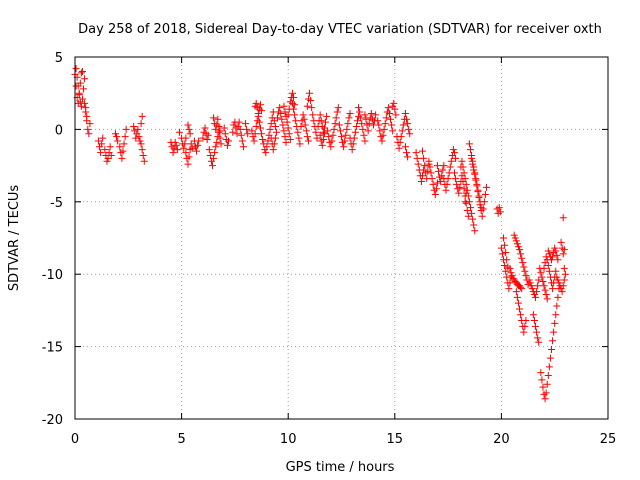 The height and width of the screenshot is (480, 640). What do you see at coordinates (75, 439) in the screenshot?
I see `x-tick-label: 0` at bounding box center [75, 439].